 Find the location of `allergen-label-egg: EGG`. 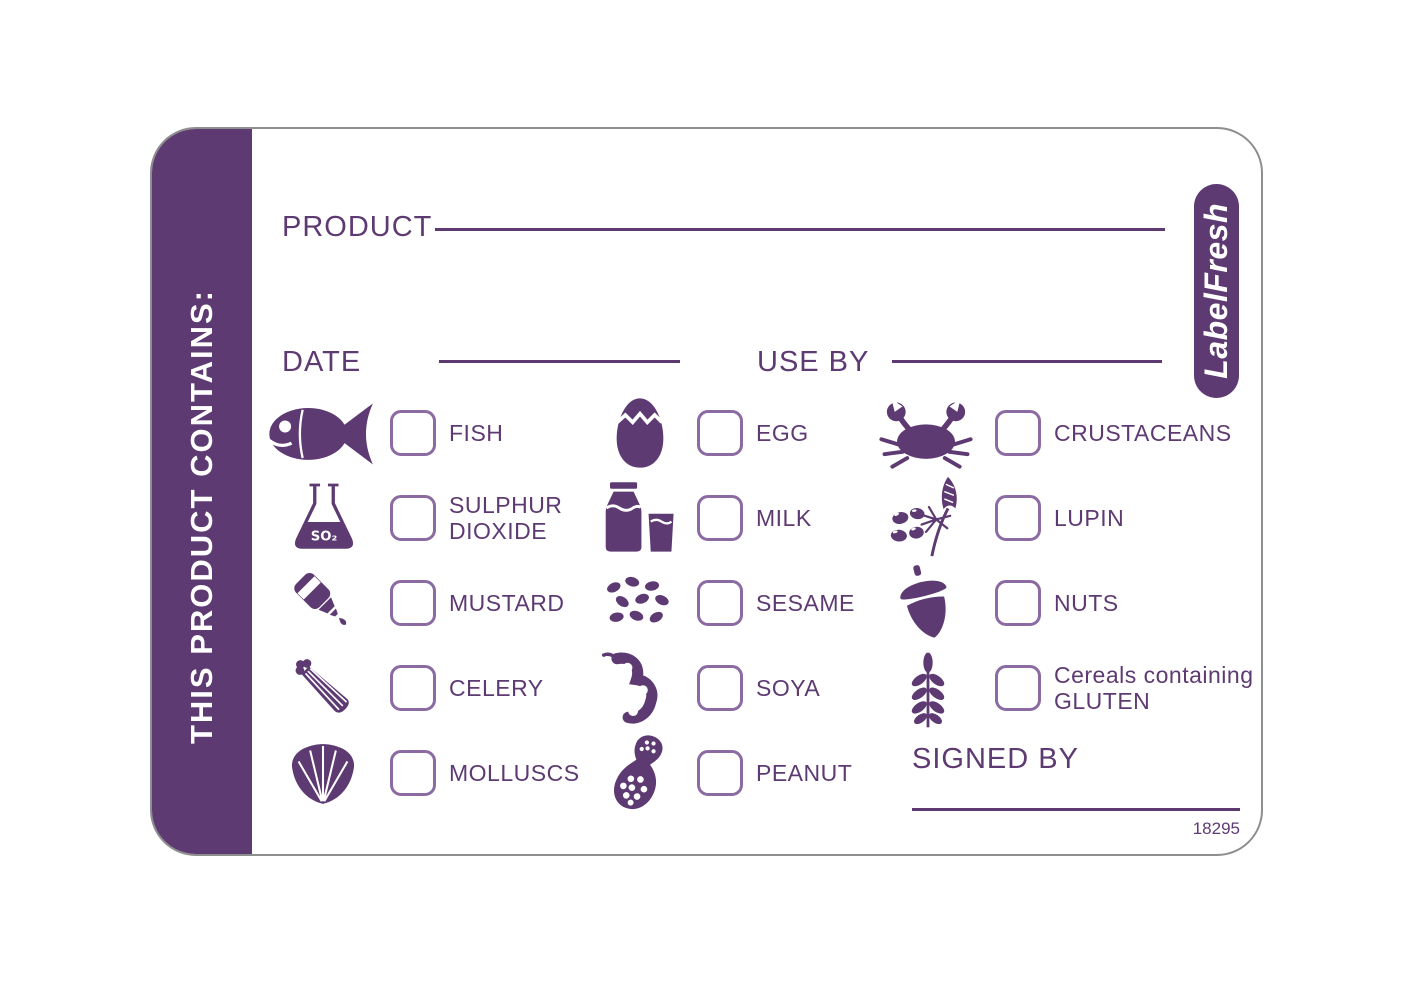

allergen-label-egg: EGG is located at coordinates (782, 433).